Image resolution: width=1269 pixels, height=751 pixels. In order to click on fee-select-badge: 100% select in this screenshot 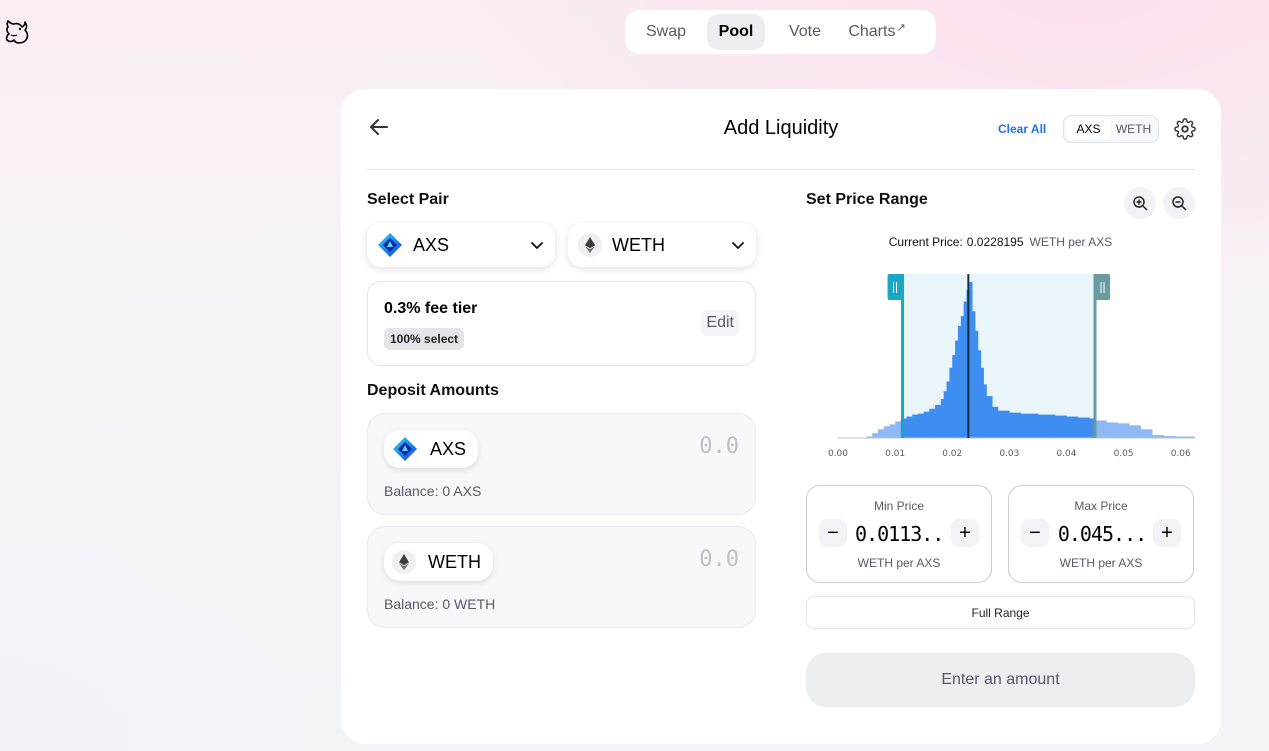, I will do `click(424, 339)`.